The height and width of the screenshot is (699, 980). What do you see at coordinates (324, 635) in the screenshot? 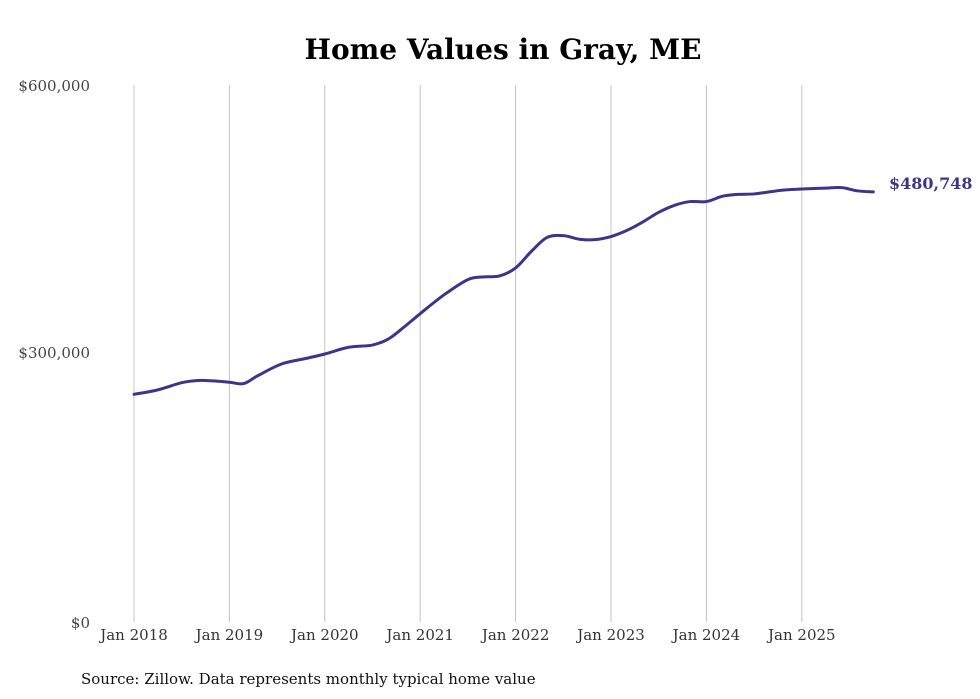
I see `x-tick-label-2020: Jan 2020` at bounding box center [324, 635].